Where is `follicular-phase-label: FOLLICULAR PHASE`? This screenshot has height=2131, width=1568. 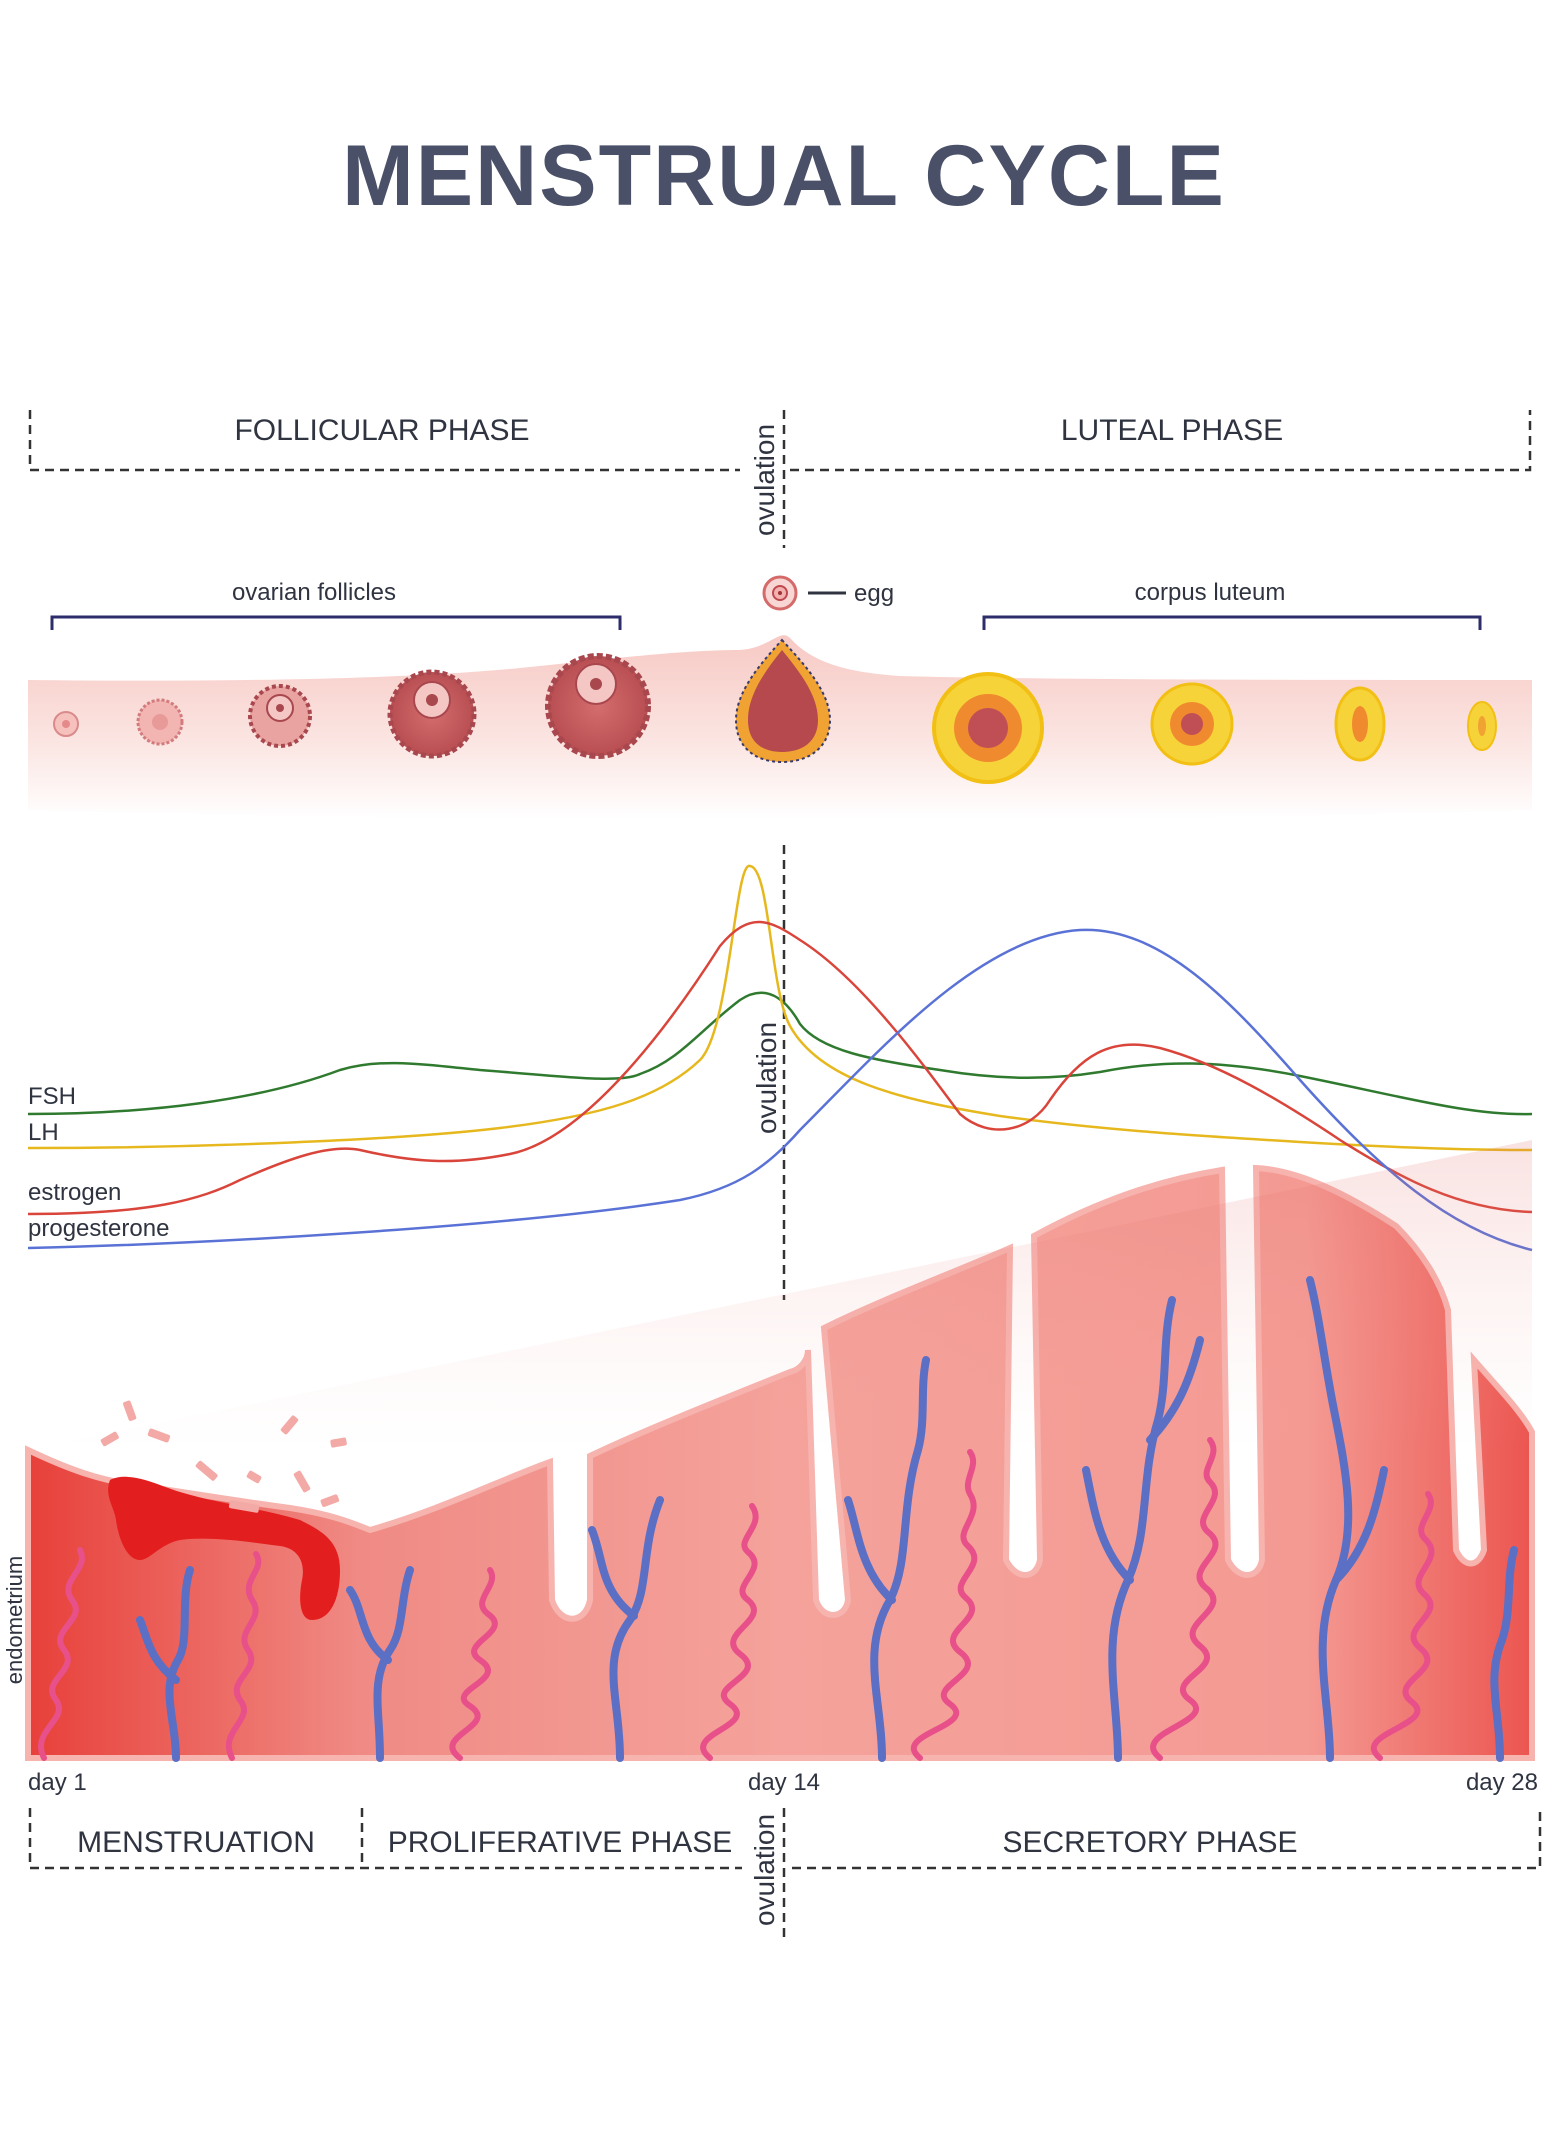
follicular-phase-label: FOLLICULAR PHASE is located at coordinates (381, 430).